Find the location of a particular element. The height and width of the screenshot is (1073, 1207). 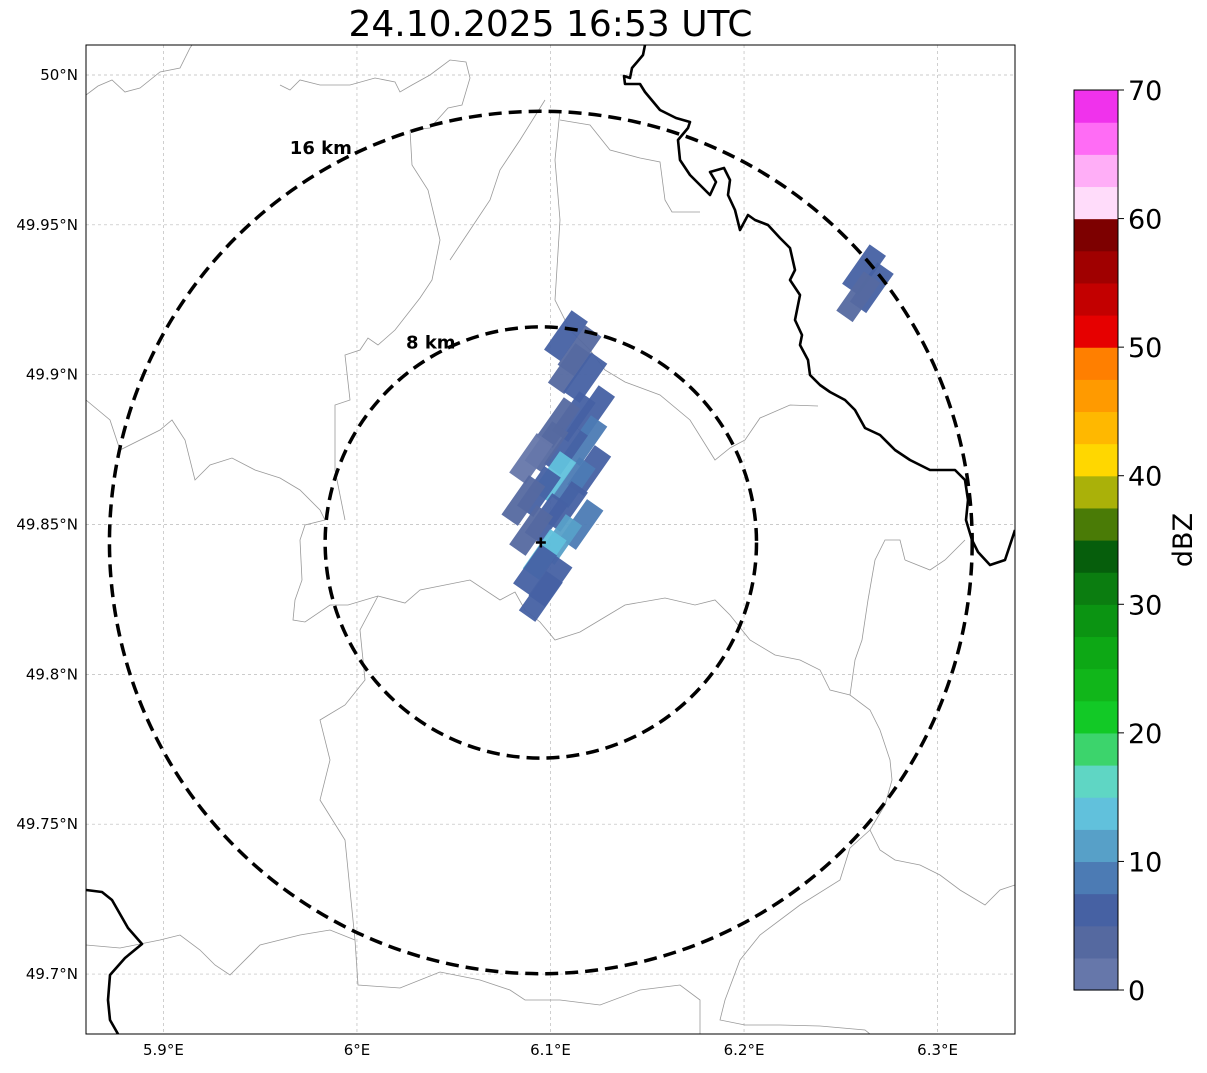

lon-tick-label: 6.3°E is located at coordinates (937, 1050).